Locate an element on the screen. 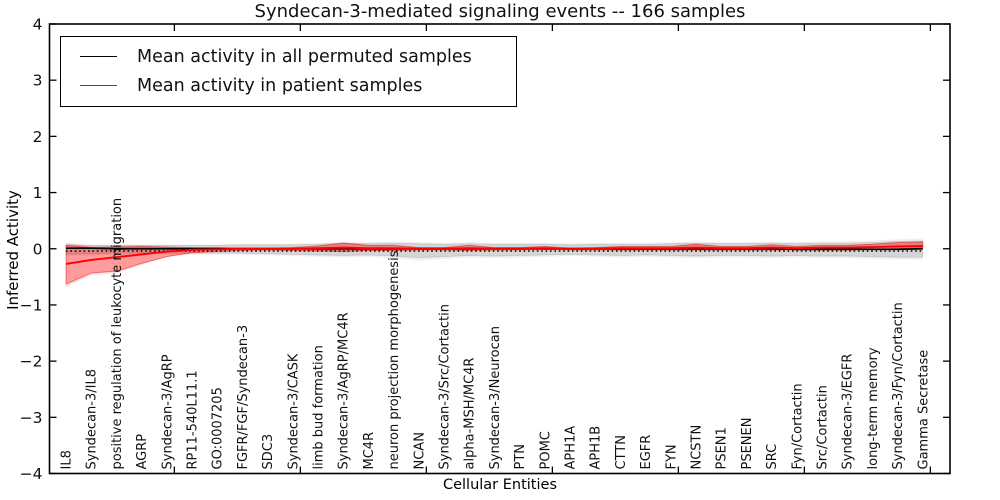 The width and height of the screenshot is (1000, 500). x-category-label: PSEN1 is located at coordinates (722, 448).